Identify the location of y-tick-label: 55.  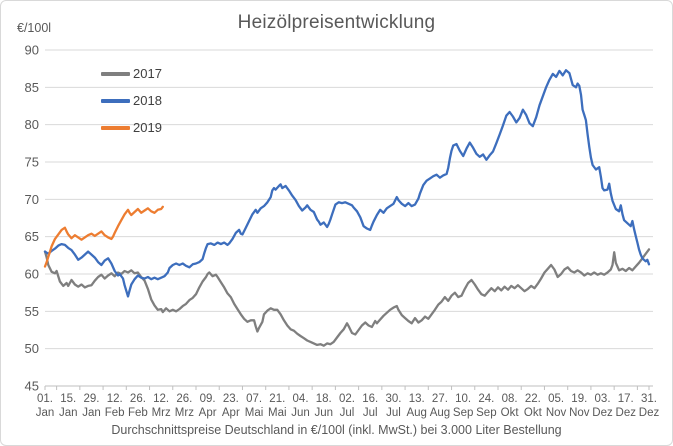
(32, 311).